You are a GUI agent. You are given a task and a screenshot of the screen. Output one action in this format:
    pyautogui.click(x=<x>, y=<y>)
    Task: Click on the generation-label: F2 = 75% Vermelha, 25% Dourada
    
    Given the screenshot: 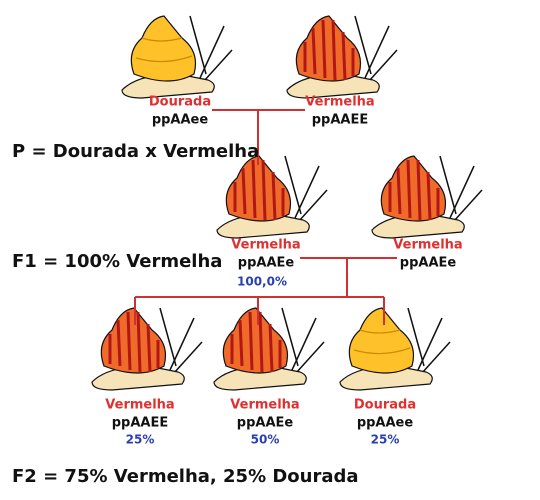 What is the action you would take?
    pyautogui.click(x=185, y=476)
    